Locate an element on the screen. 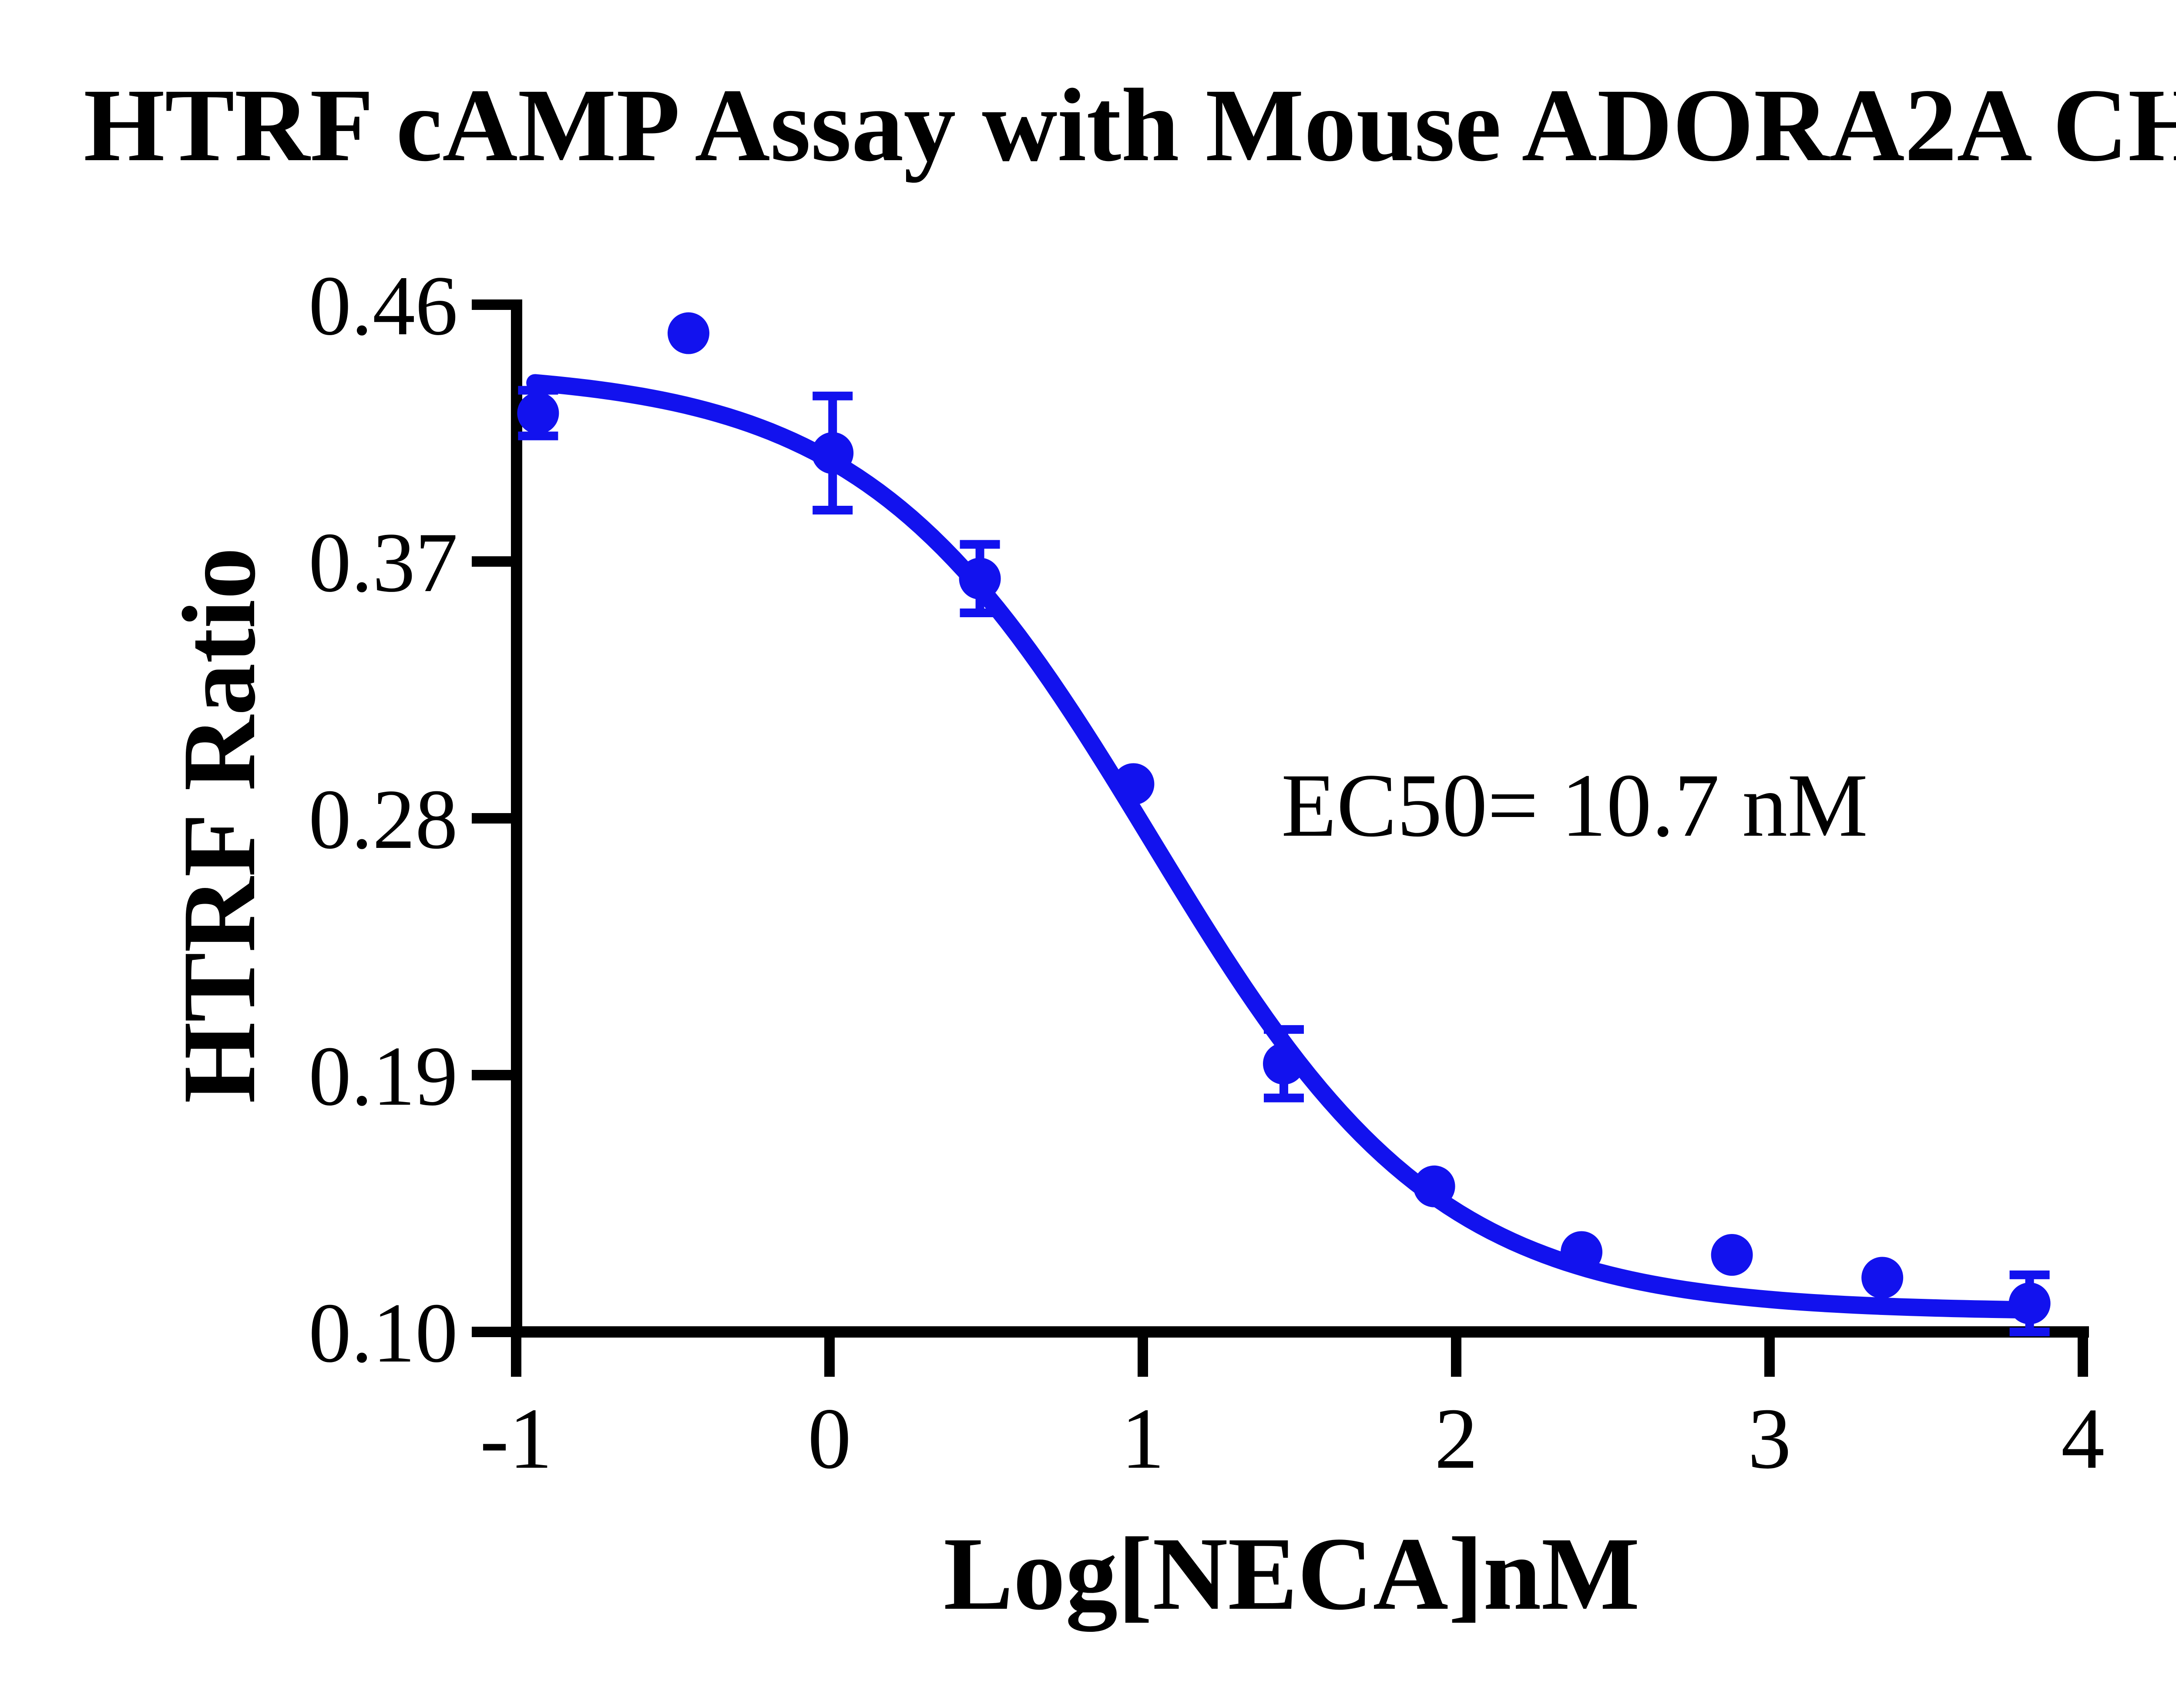 This screenshot has height=1708, width=2176. ec50-annotation: EC50= 10.7 nM is located at coordinates (1574, 807).